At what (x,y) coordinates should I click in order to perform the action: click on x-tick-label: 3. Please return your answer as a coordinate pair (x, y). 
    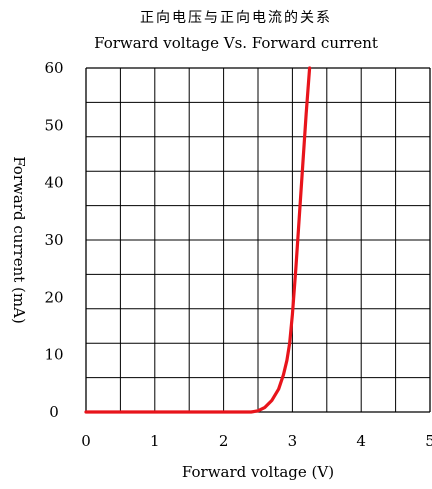
    Looking at the image, I should click on (293, 441).